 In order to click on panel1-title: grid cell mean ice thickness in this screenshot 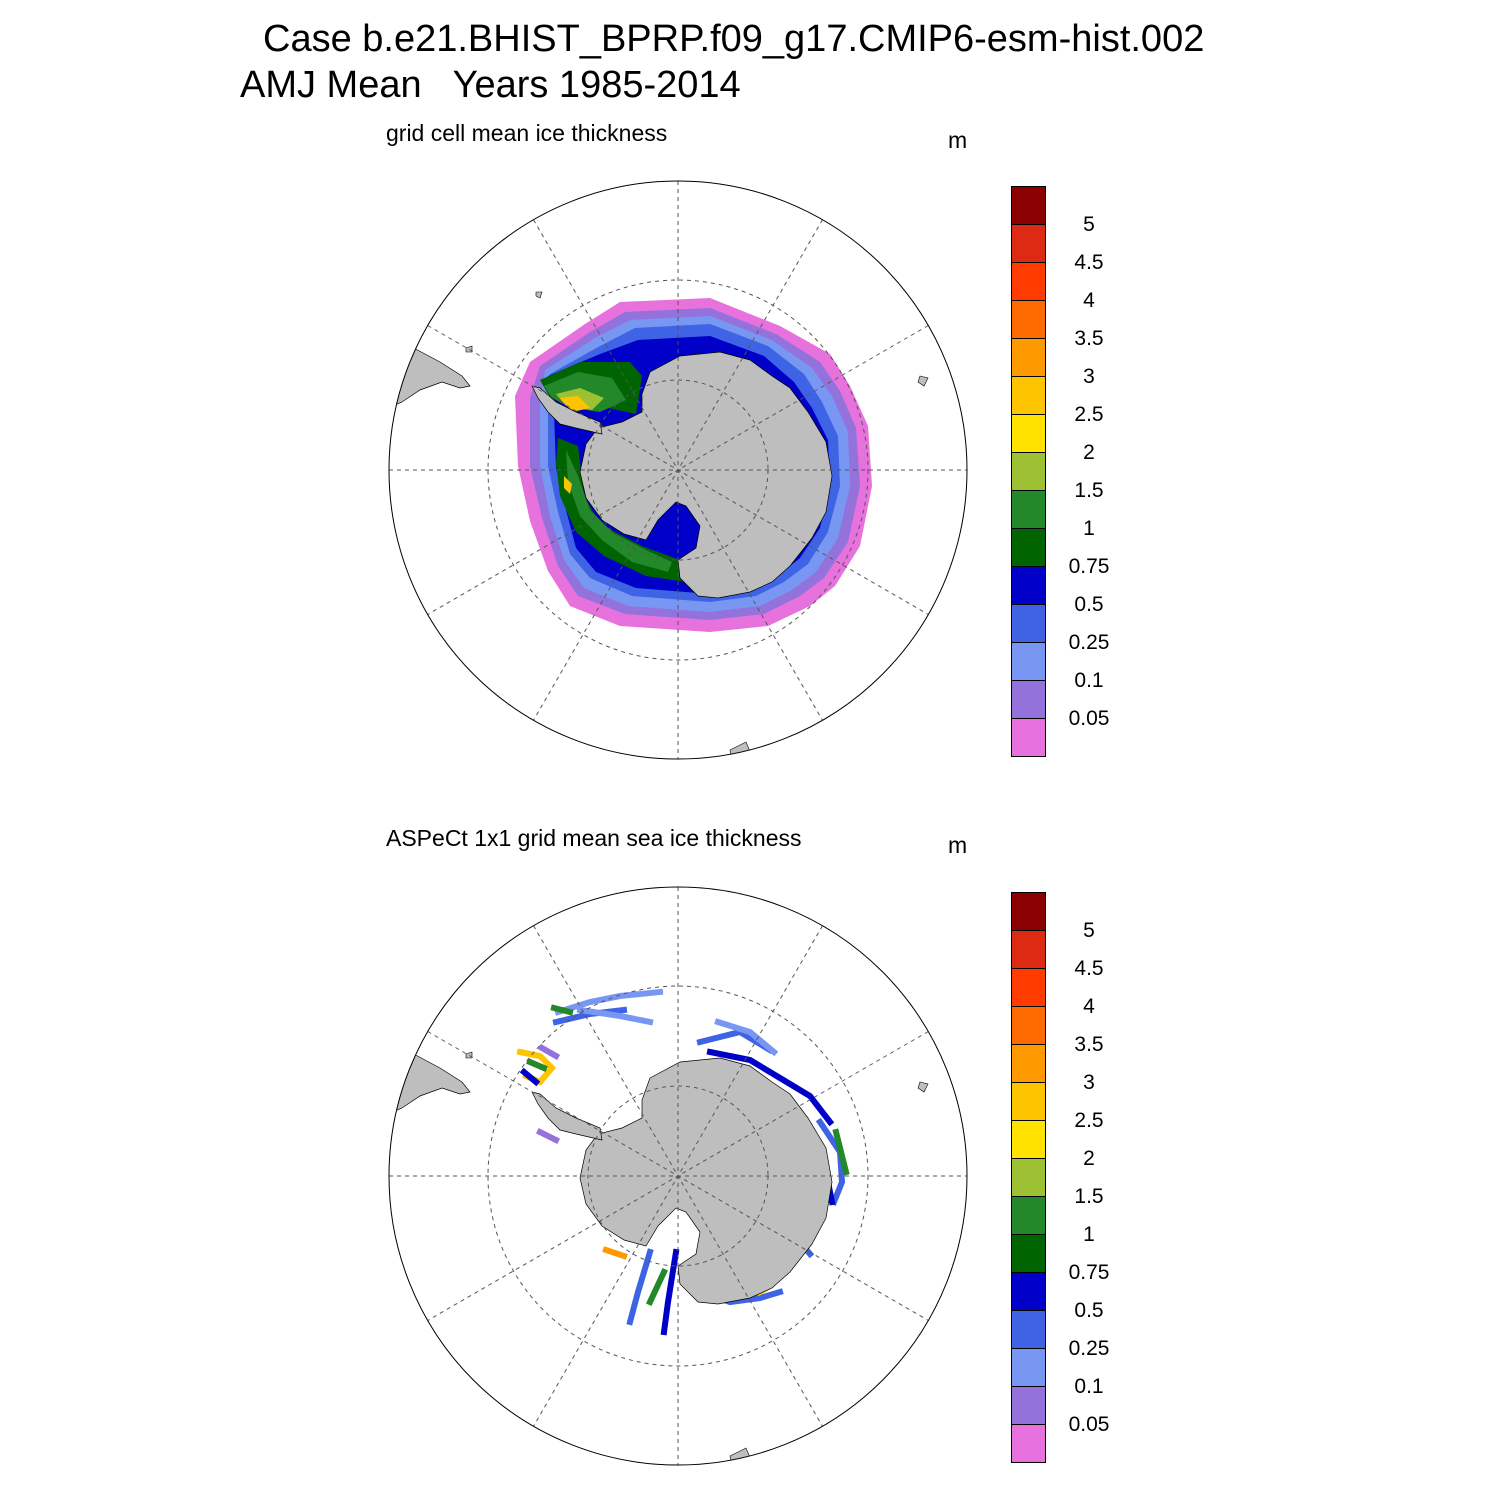, I will do `click(527, 133)`.